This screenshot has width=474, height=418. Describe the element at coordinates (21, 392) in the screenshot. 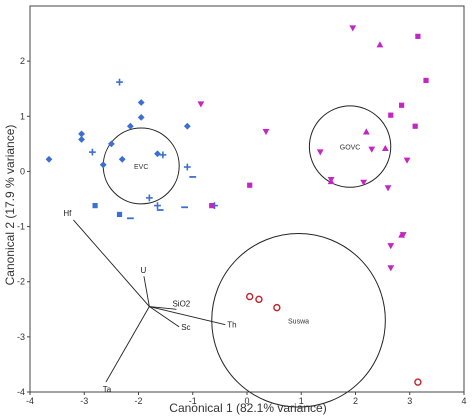

I see `y-tick-label: -4` at that location.